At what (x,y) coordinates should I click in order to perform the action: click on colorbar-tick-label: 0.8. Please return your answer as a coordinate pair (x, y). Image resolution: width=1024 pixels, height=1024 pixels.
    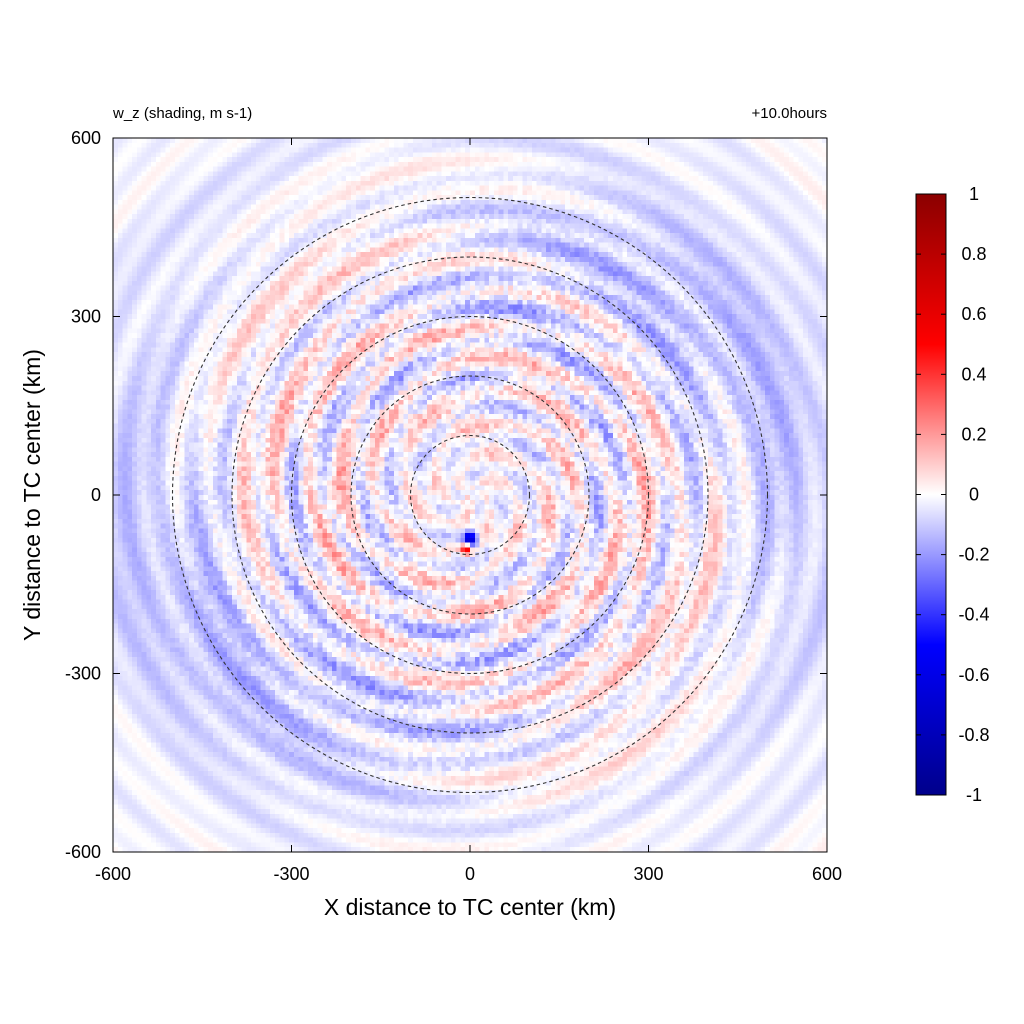
    Looking at the image, I should click on (973, 254).